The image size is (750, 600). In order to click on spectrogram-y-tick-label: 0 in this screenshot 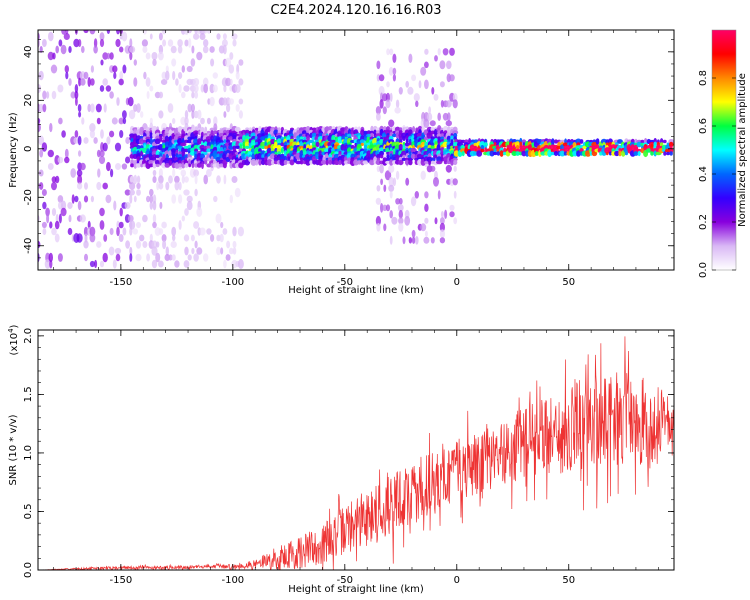, I will do `click(28, 149)`.